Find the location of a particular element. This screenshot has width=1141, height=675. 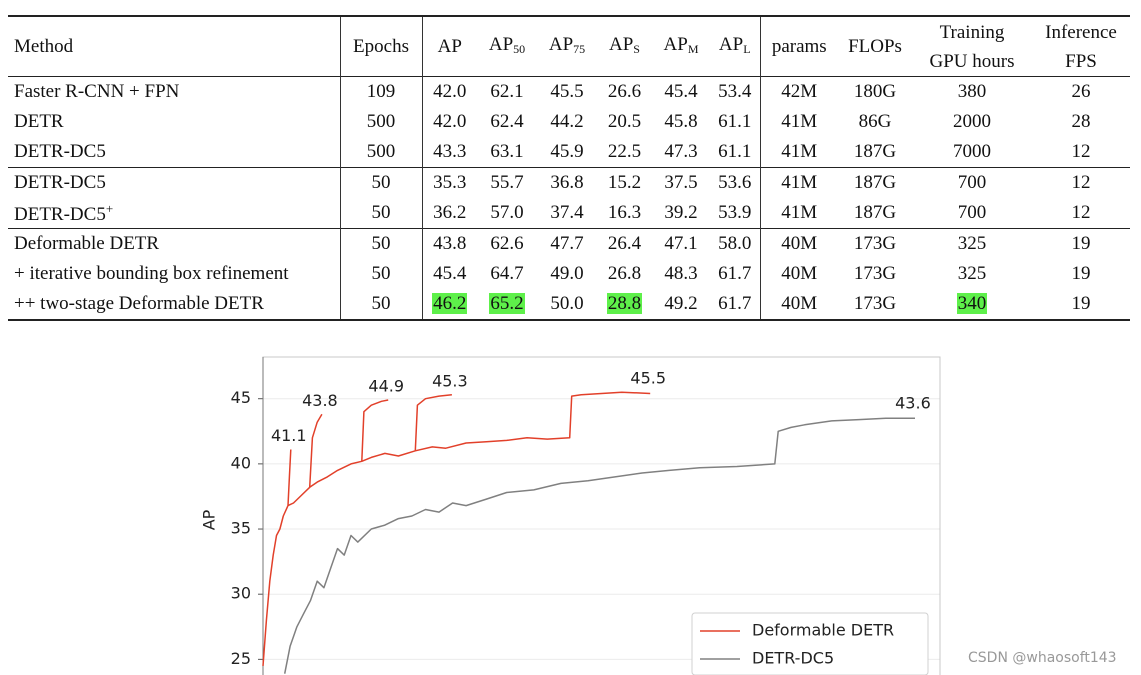

table-cell: 62.1 is located at coordinates (507, 92).